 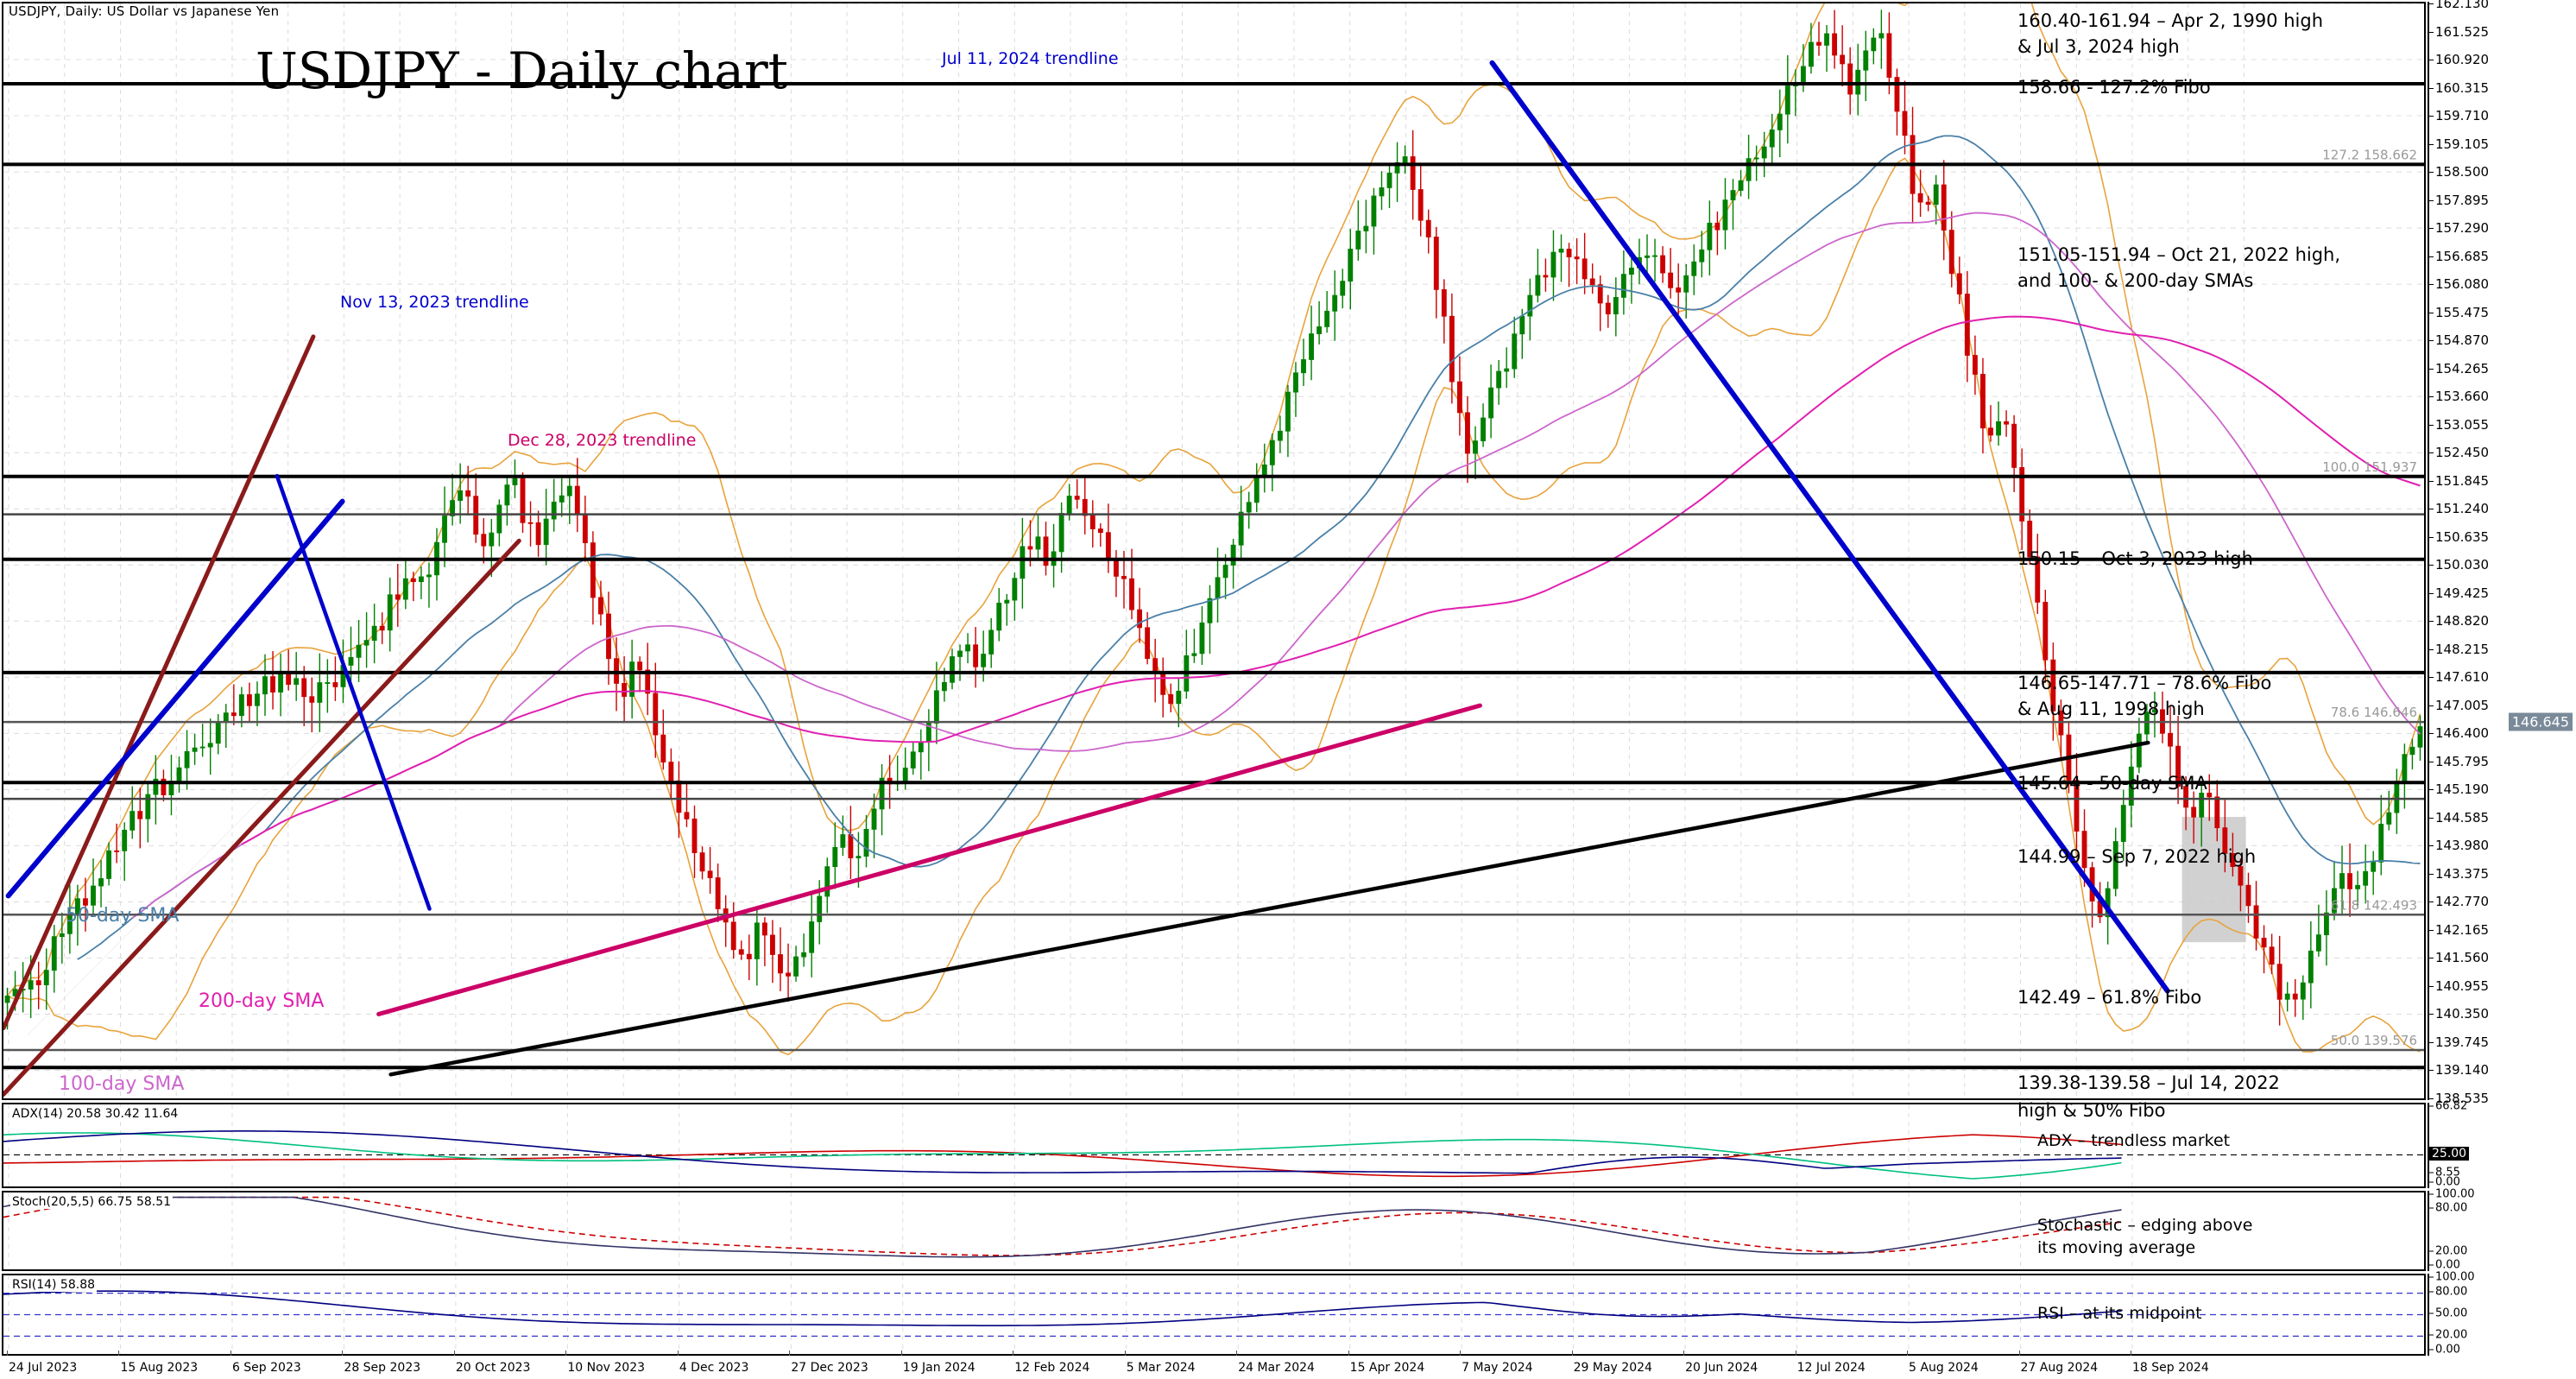 What do you see at coordinates (2374, 1040) in the screenshot?
I see `fibo-level-label: 50.0 139.576` at bounding box center [2374, 1040].